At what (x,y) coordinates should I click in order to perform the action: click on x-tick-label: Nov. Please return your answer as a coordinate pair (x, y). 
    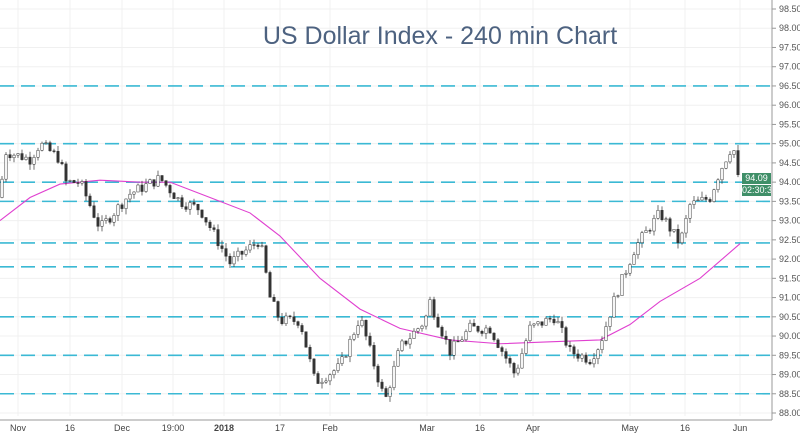
    Looking at the image, I should click on (18, 428).